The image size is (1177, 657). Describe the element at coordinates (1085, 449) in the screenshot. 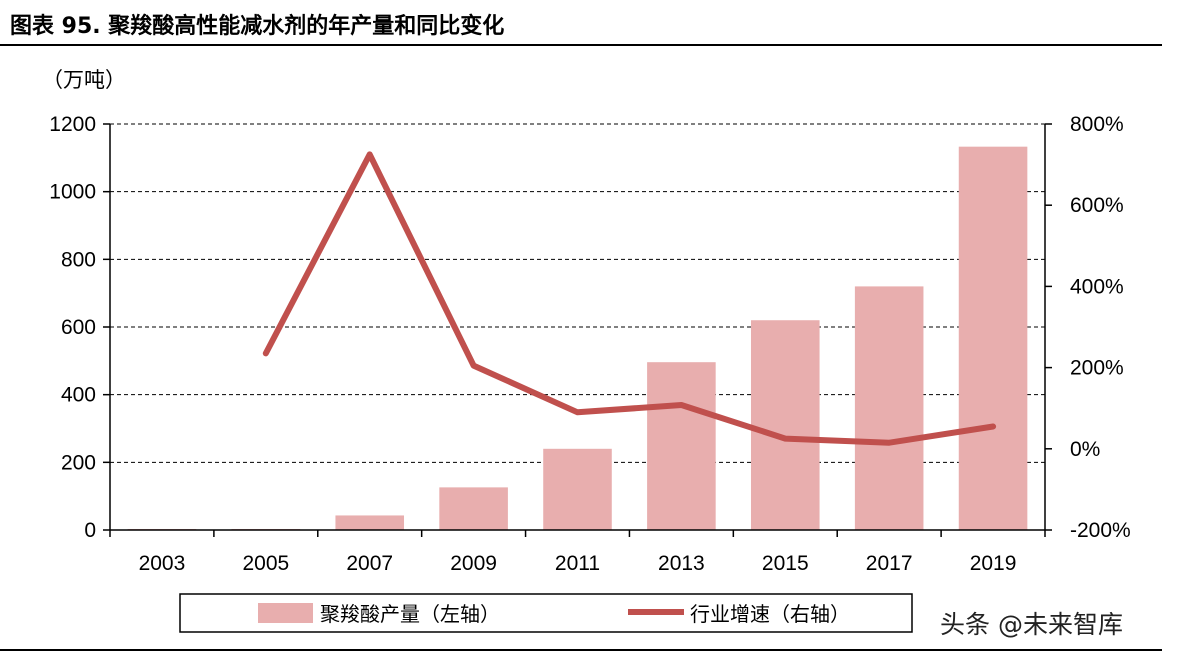

I see `right-tick-label: 0%` at that location.